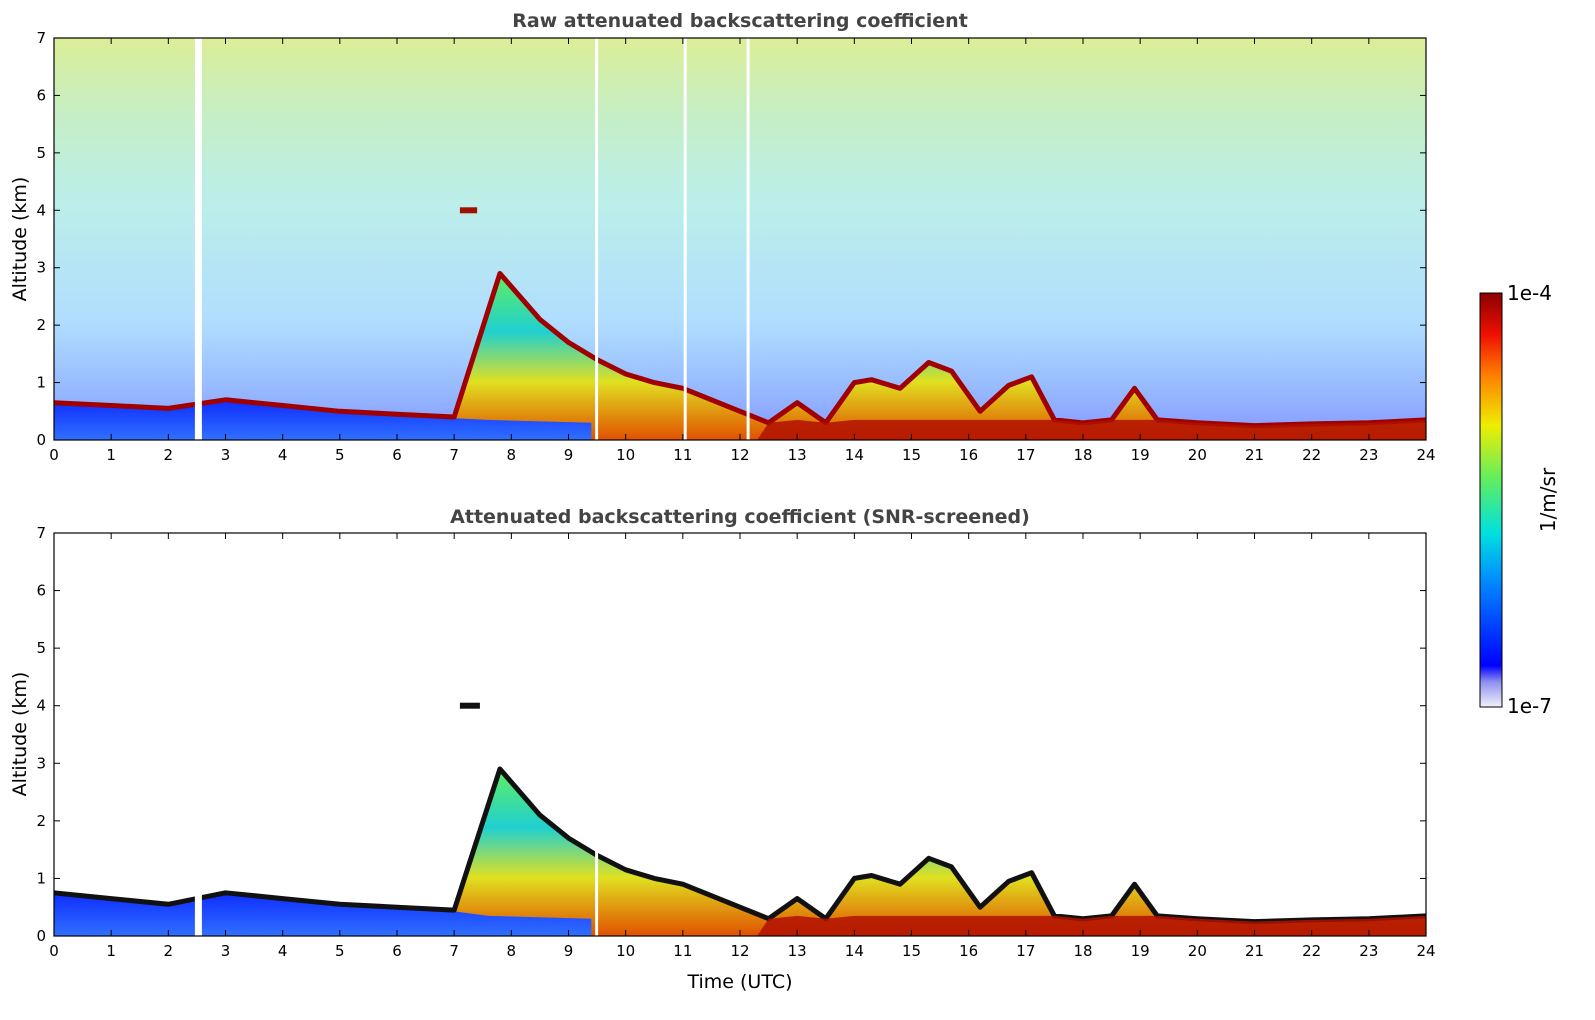 The width and height of the screenshot is (1595, 1020). What do you see at coordinates (739, 982) in the screenshot?
I see `x-axis-label: Time (UTC)` at bounding box center [739, 982].